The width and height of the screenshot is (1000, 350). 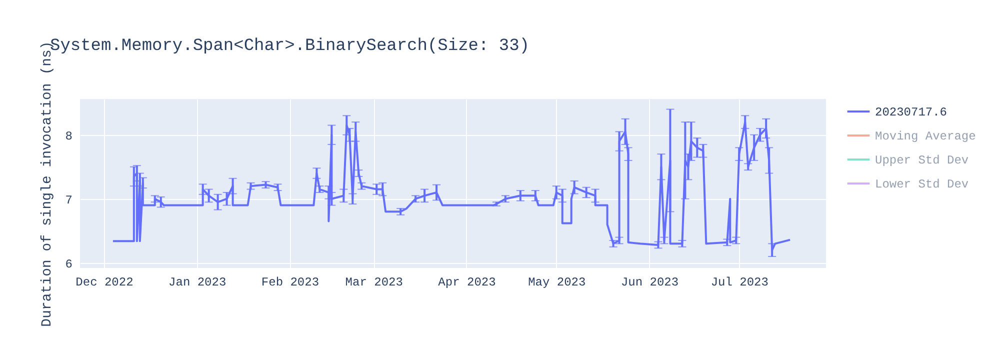 I want to click on x-tick-label: Jan 2023, so click(x=197, y=283).